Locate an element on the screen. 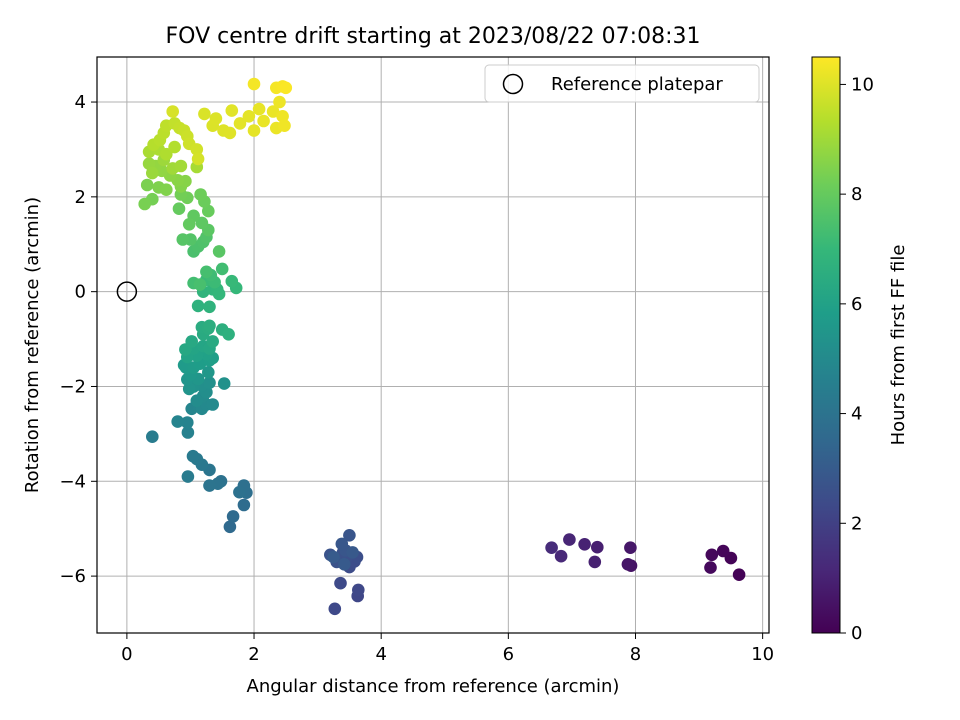 This screenshot has width=960, height=720. y-tick-label: −2 is located at coordinates (72, 386).